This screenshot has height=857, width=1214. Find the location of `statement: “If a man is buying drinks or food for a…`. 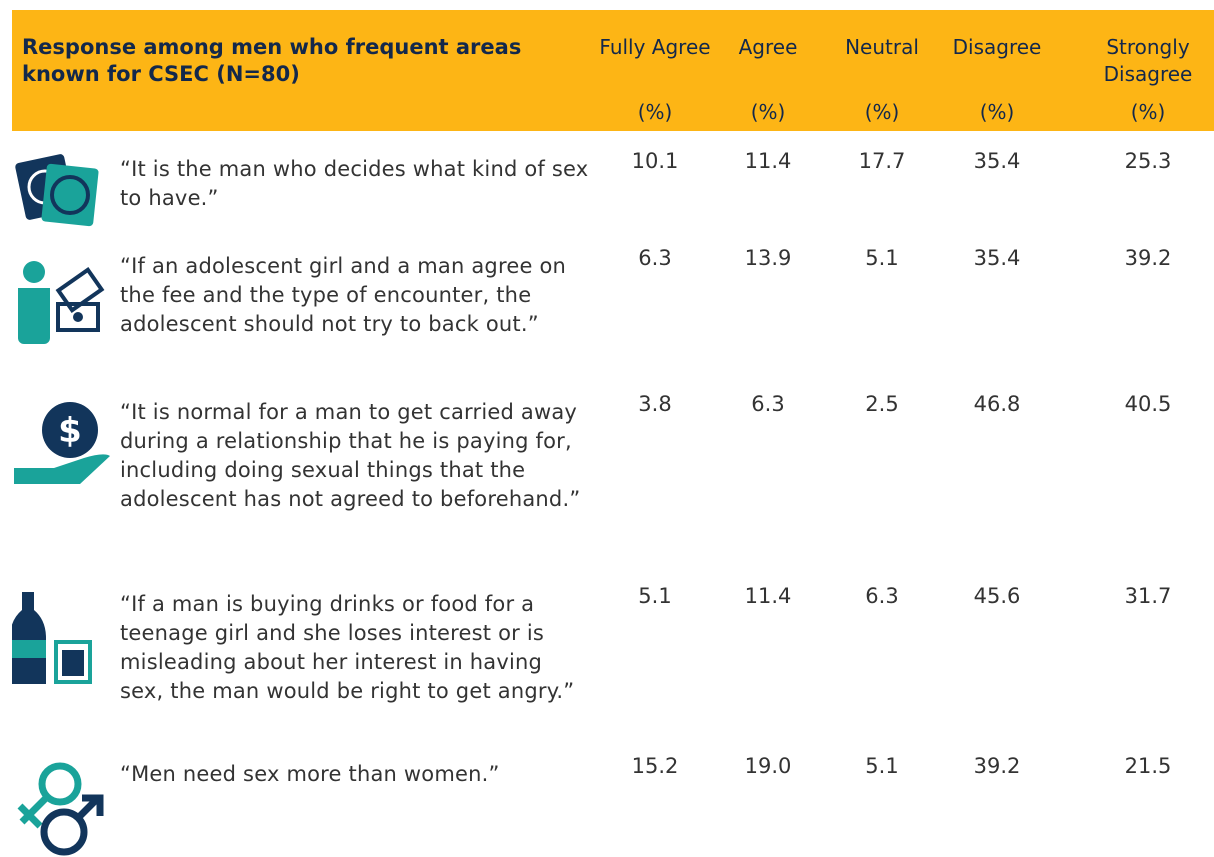

statement: “If a man is buying drinks or food for a… is located at coordinates (347, 647).